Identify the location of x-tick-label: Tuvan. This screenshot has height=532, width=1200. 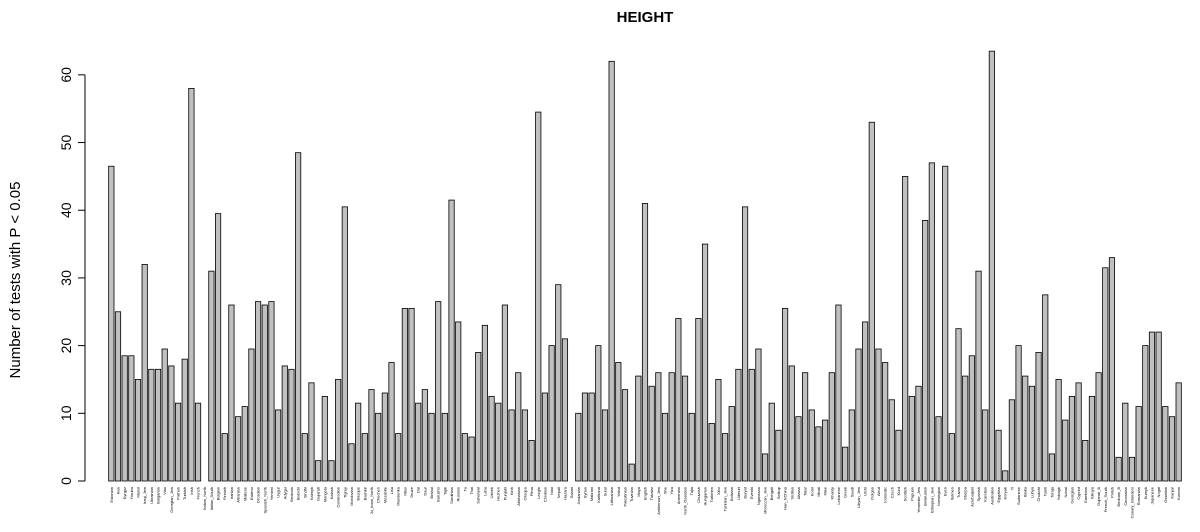
(958, 492).